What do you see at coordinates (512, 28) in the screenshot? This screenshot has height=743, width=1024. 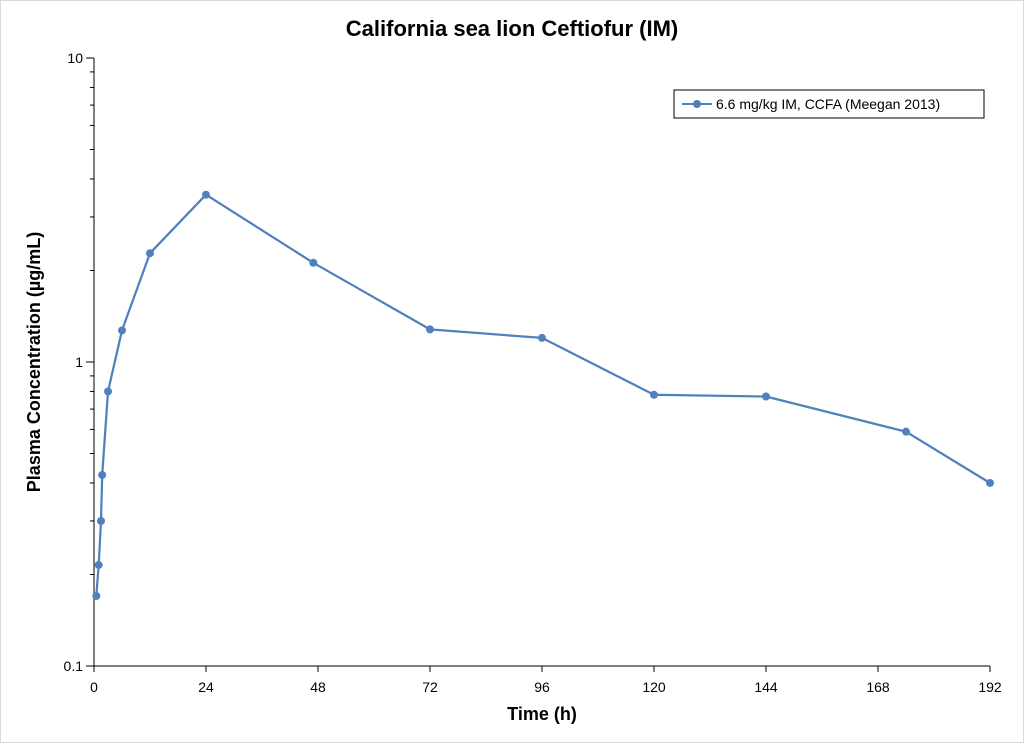 I see `chart-title: California sea lion Ceftiofur (IM)` at bounding box center [512, 28].